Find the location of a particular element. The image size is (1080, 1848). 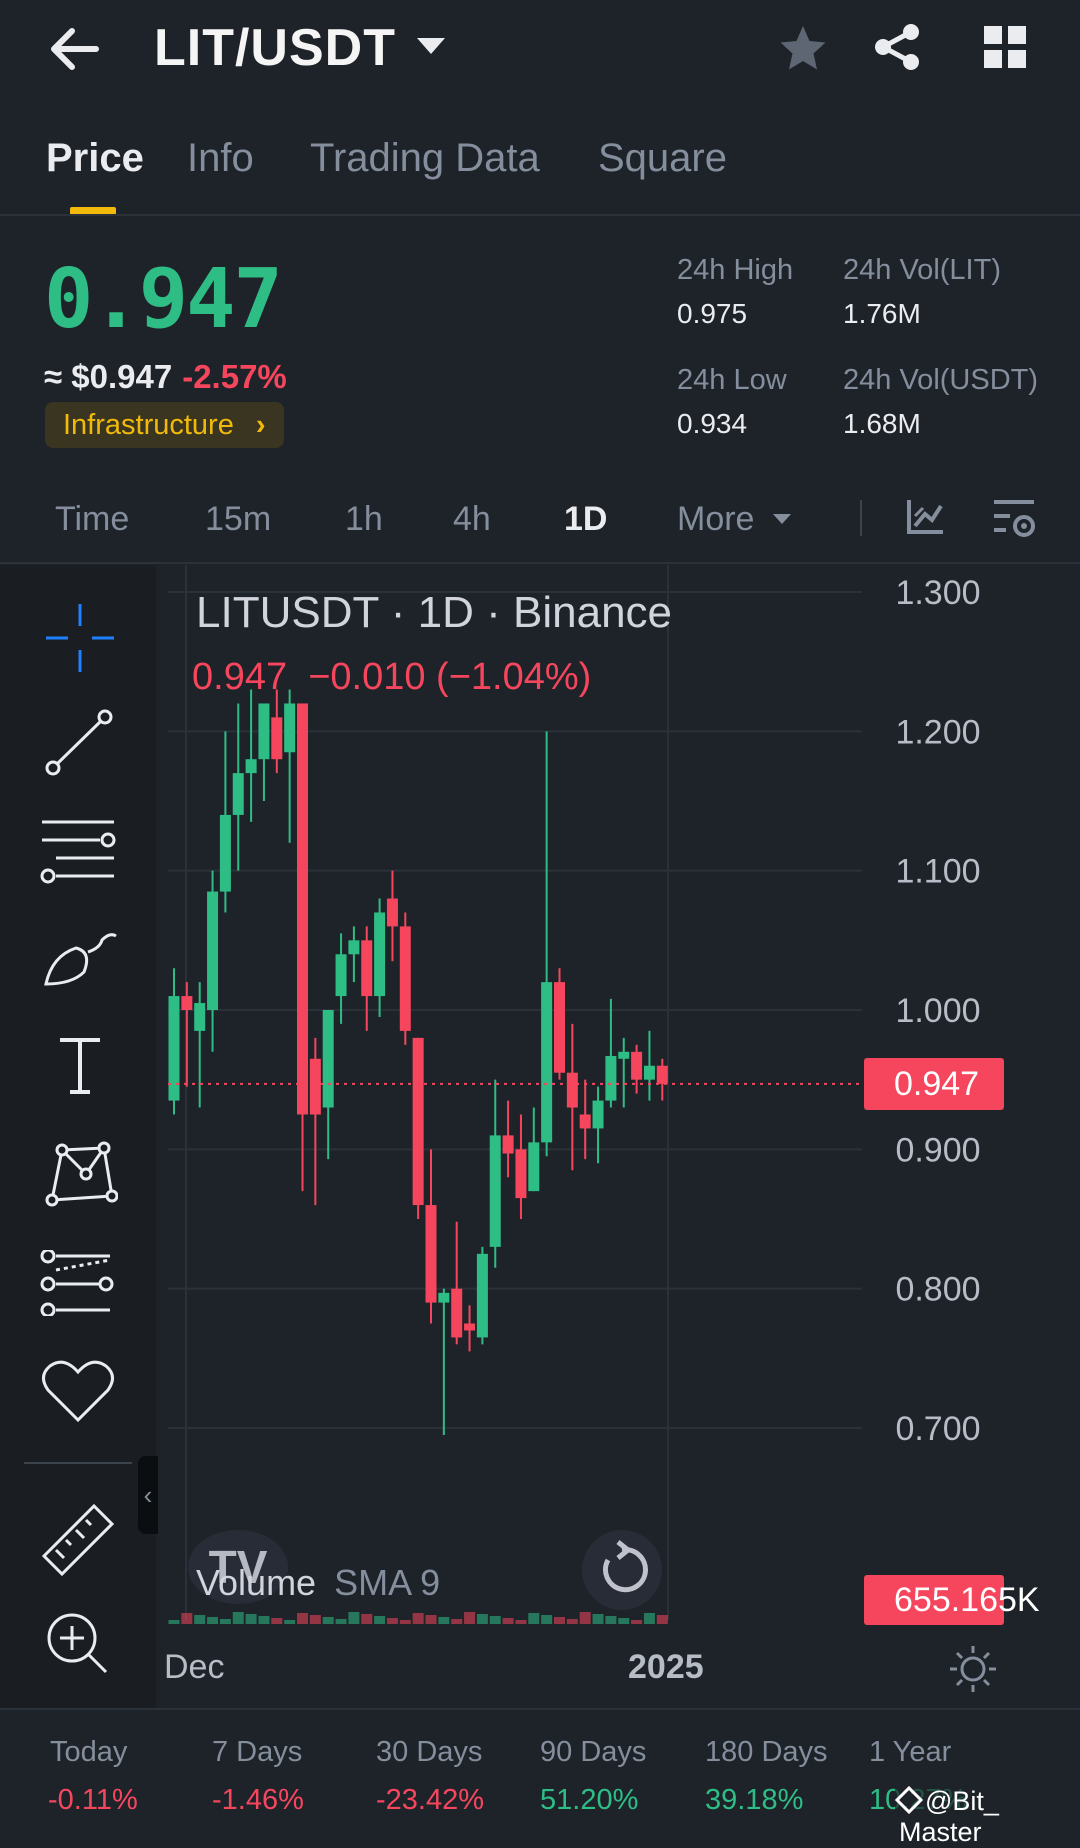

toolbar-separator is located at coordinates (78, 1463).